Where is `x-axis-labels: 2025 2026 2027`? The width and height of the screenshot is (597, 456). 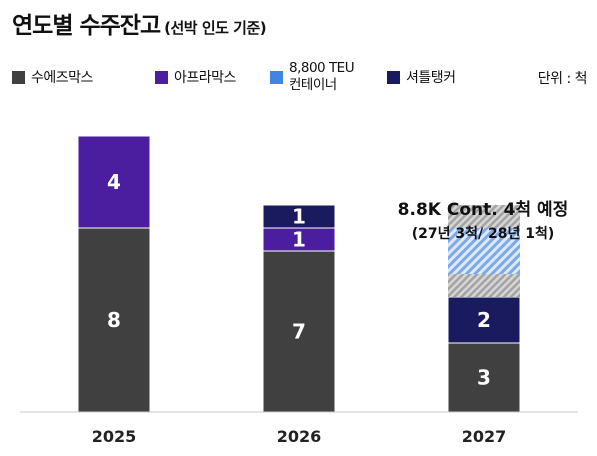 x-axis-labels: 2025 2026 2027 is located at coordinates (299, 436).